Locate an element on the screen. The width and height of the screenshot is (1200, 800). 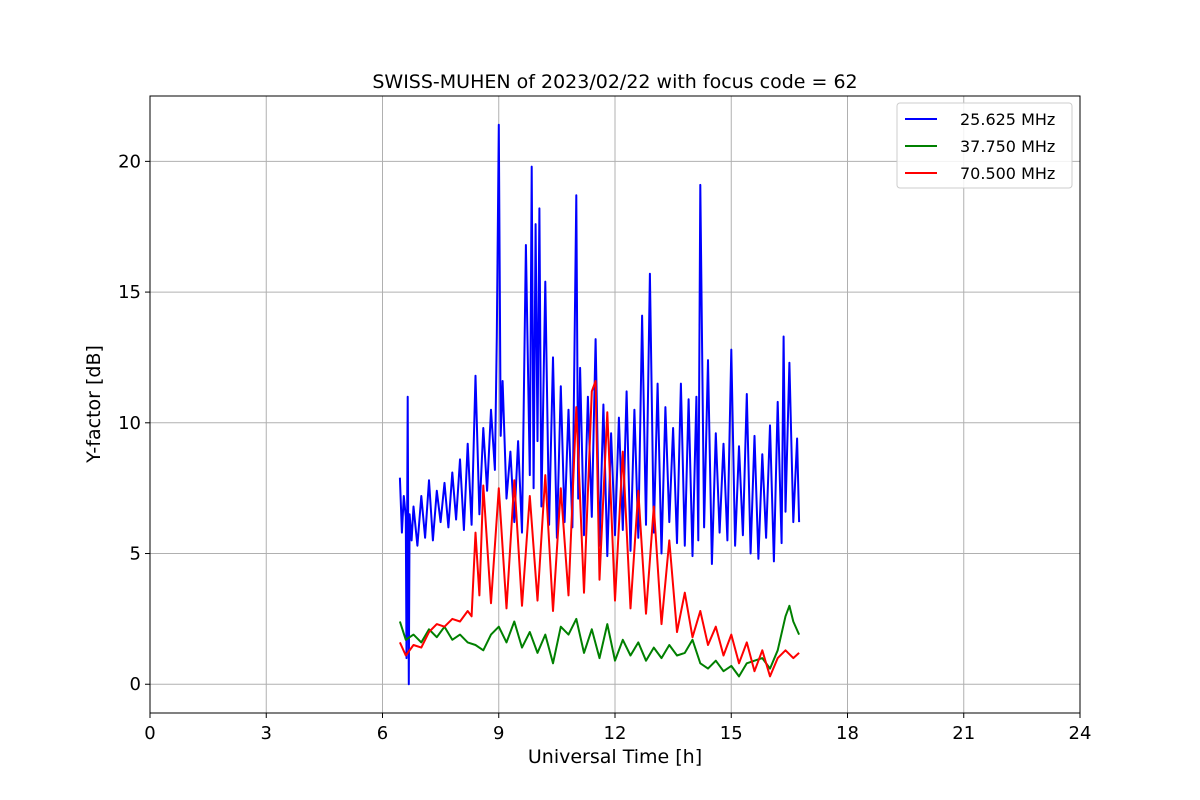
x-axis-label: Universal Time [h] is located at coordinates (615, 757).